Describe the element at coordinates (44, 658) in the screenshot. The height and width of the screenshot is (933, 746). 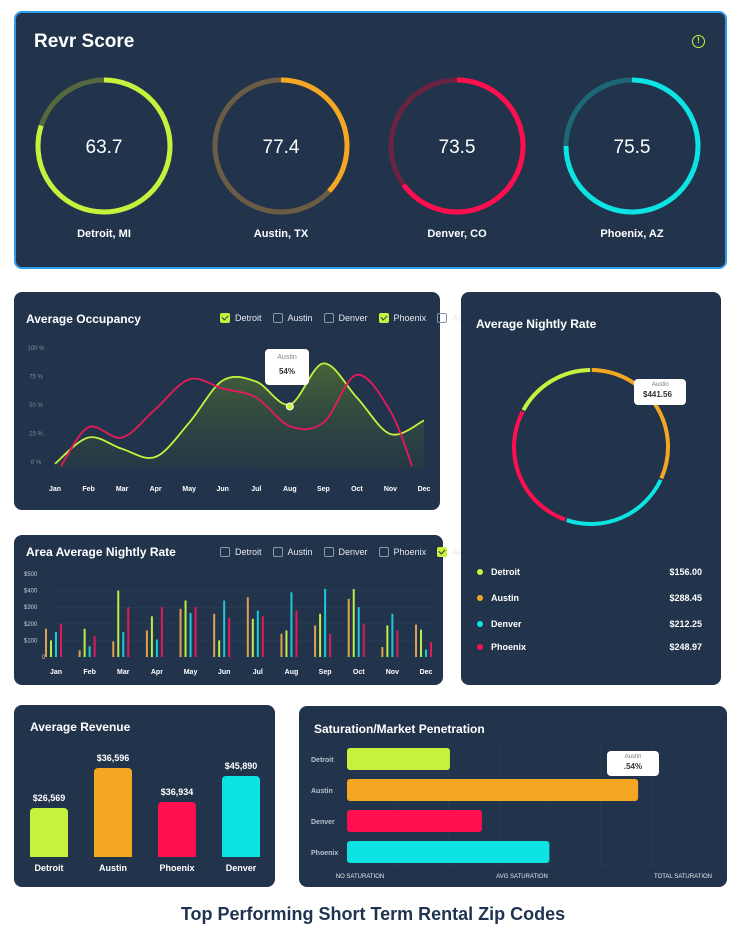
I see `y-tick-label: 0` at that location.